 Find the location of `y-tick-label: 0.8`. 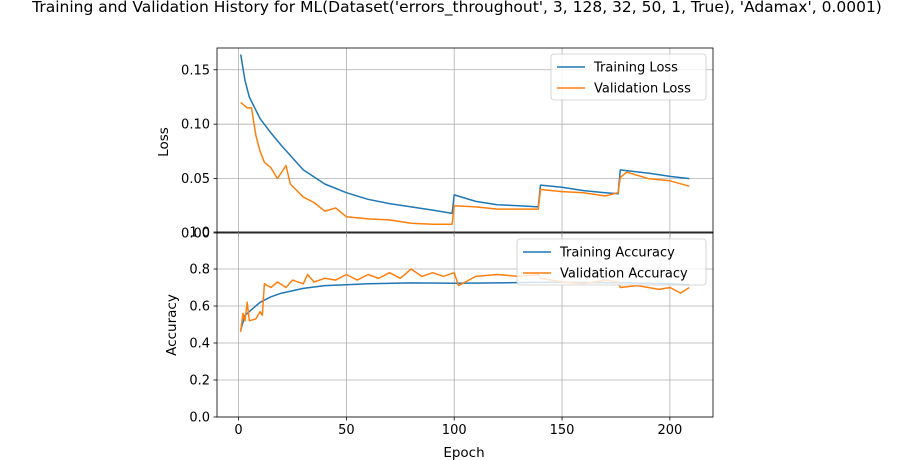

y-tick-label: 0.8 is located at coordinates (199, 270).